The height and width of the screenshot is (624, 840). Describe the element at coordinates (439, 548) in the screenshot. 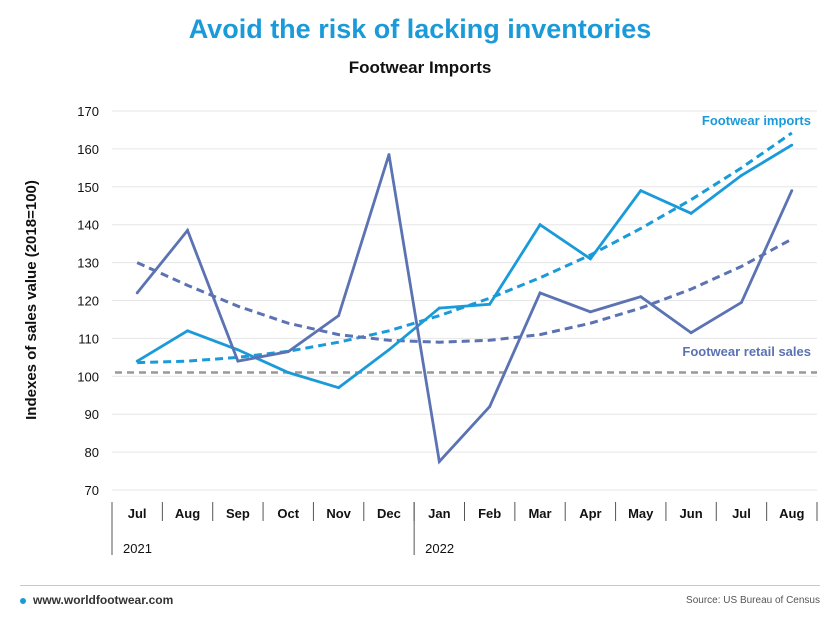

I see `year-label: 2022` at that location.